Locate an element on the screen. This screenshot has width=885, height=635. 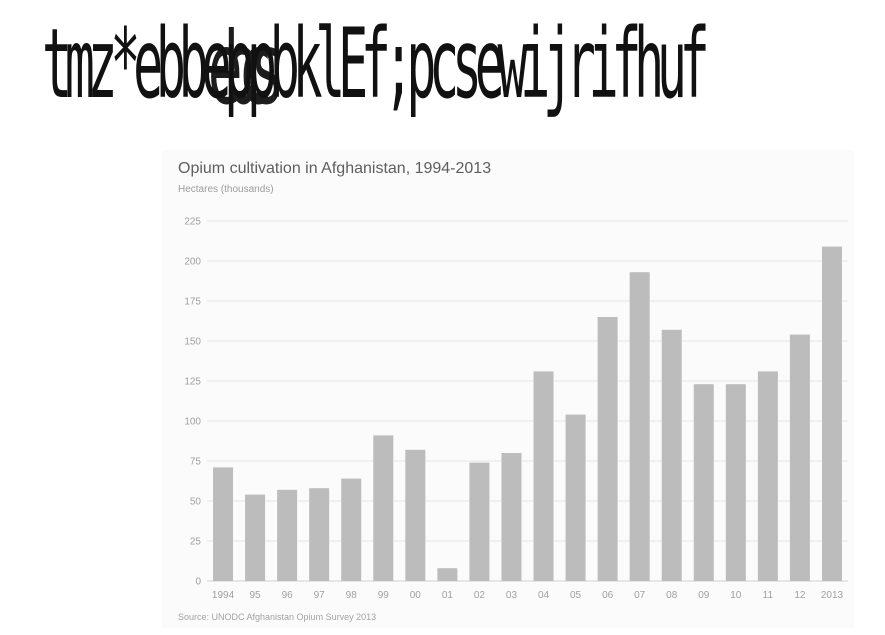
x-tick-label: 09 is located at coordinates (704, 595).